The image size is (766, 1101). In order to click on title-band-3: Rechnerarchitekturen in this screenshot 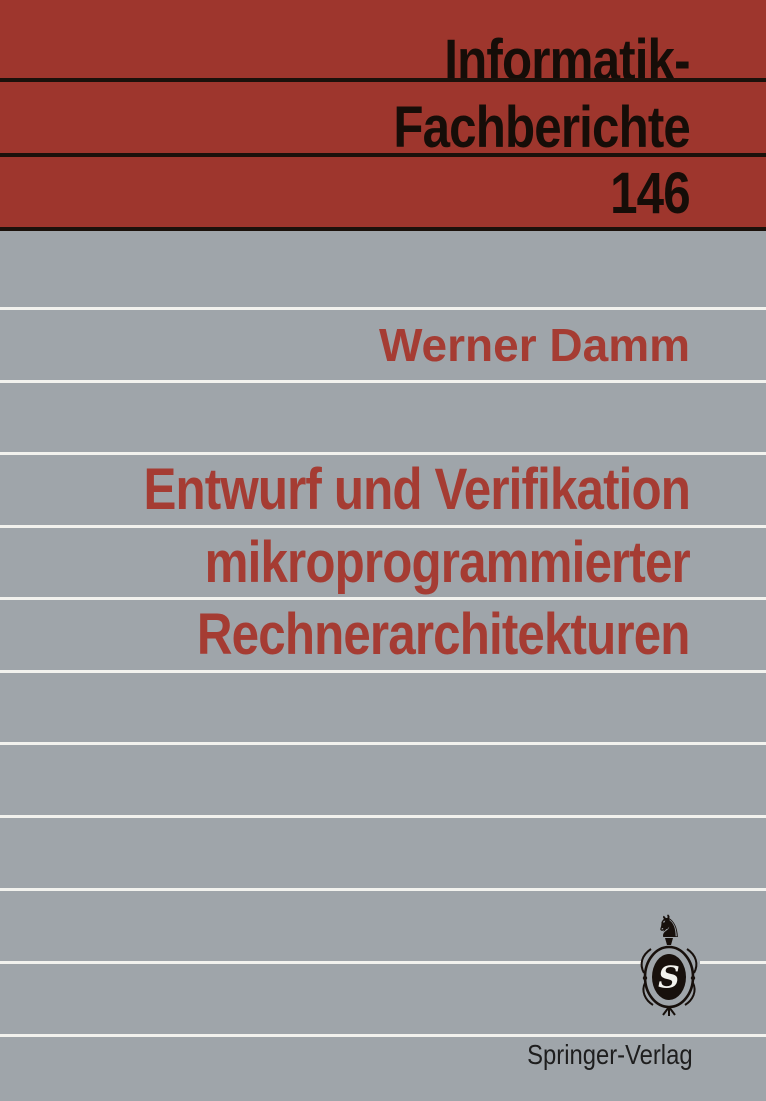, I will do `click(383, 635)`.